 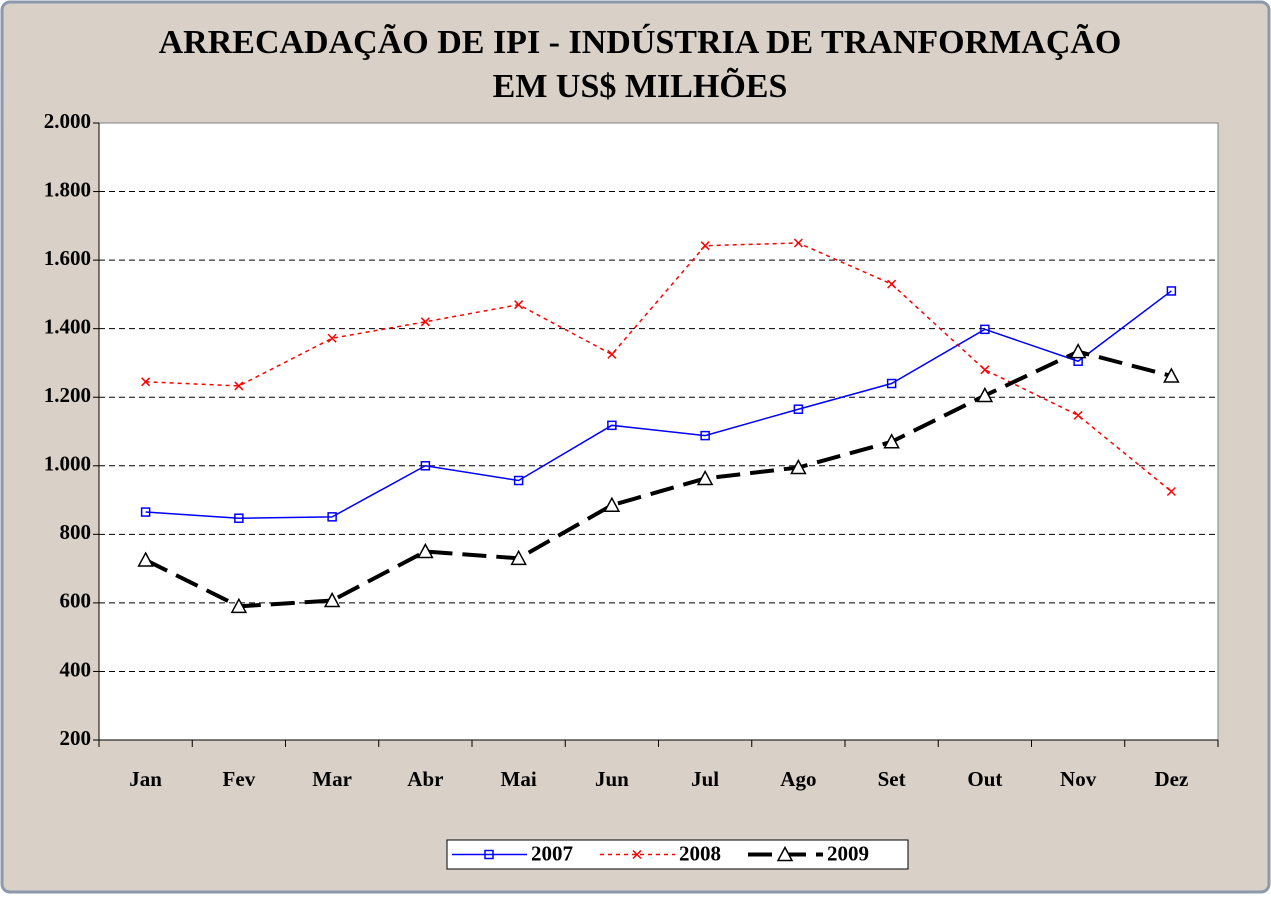 I want to click on y-tick-label: 1.600, so click(x=67, y=258).